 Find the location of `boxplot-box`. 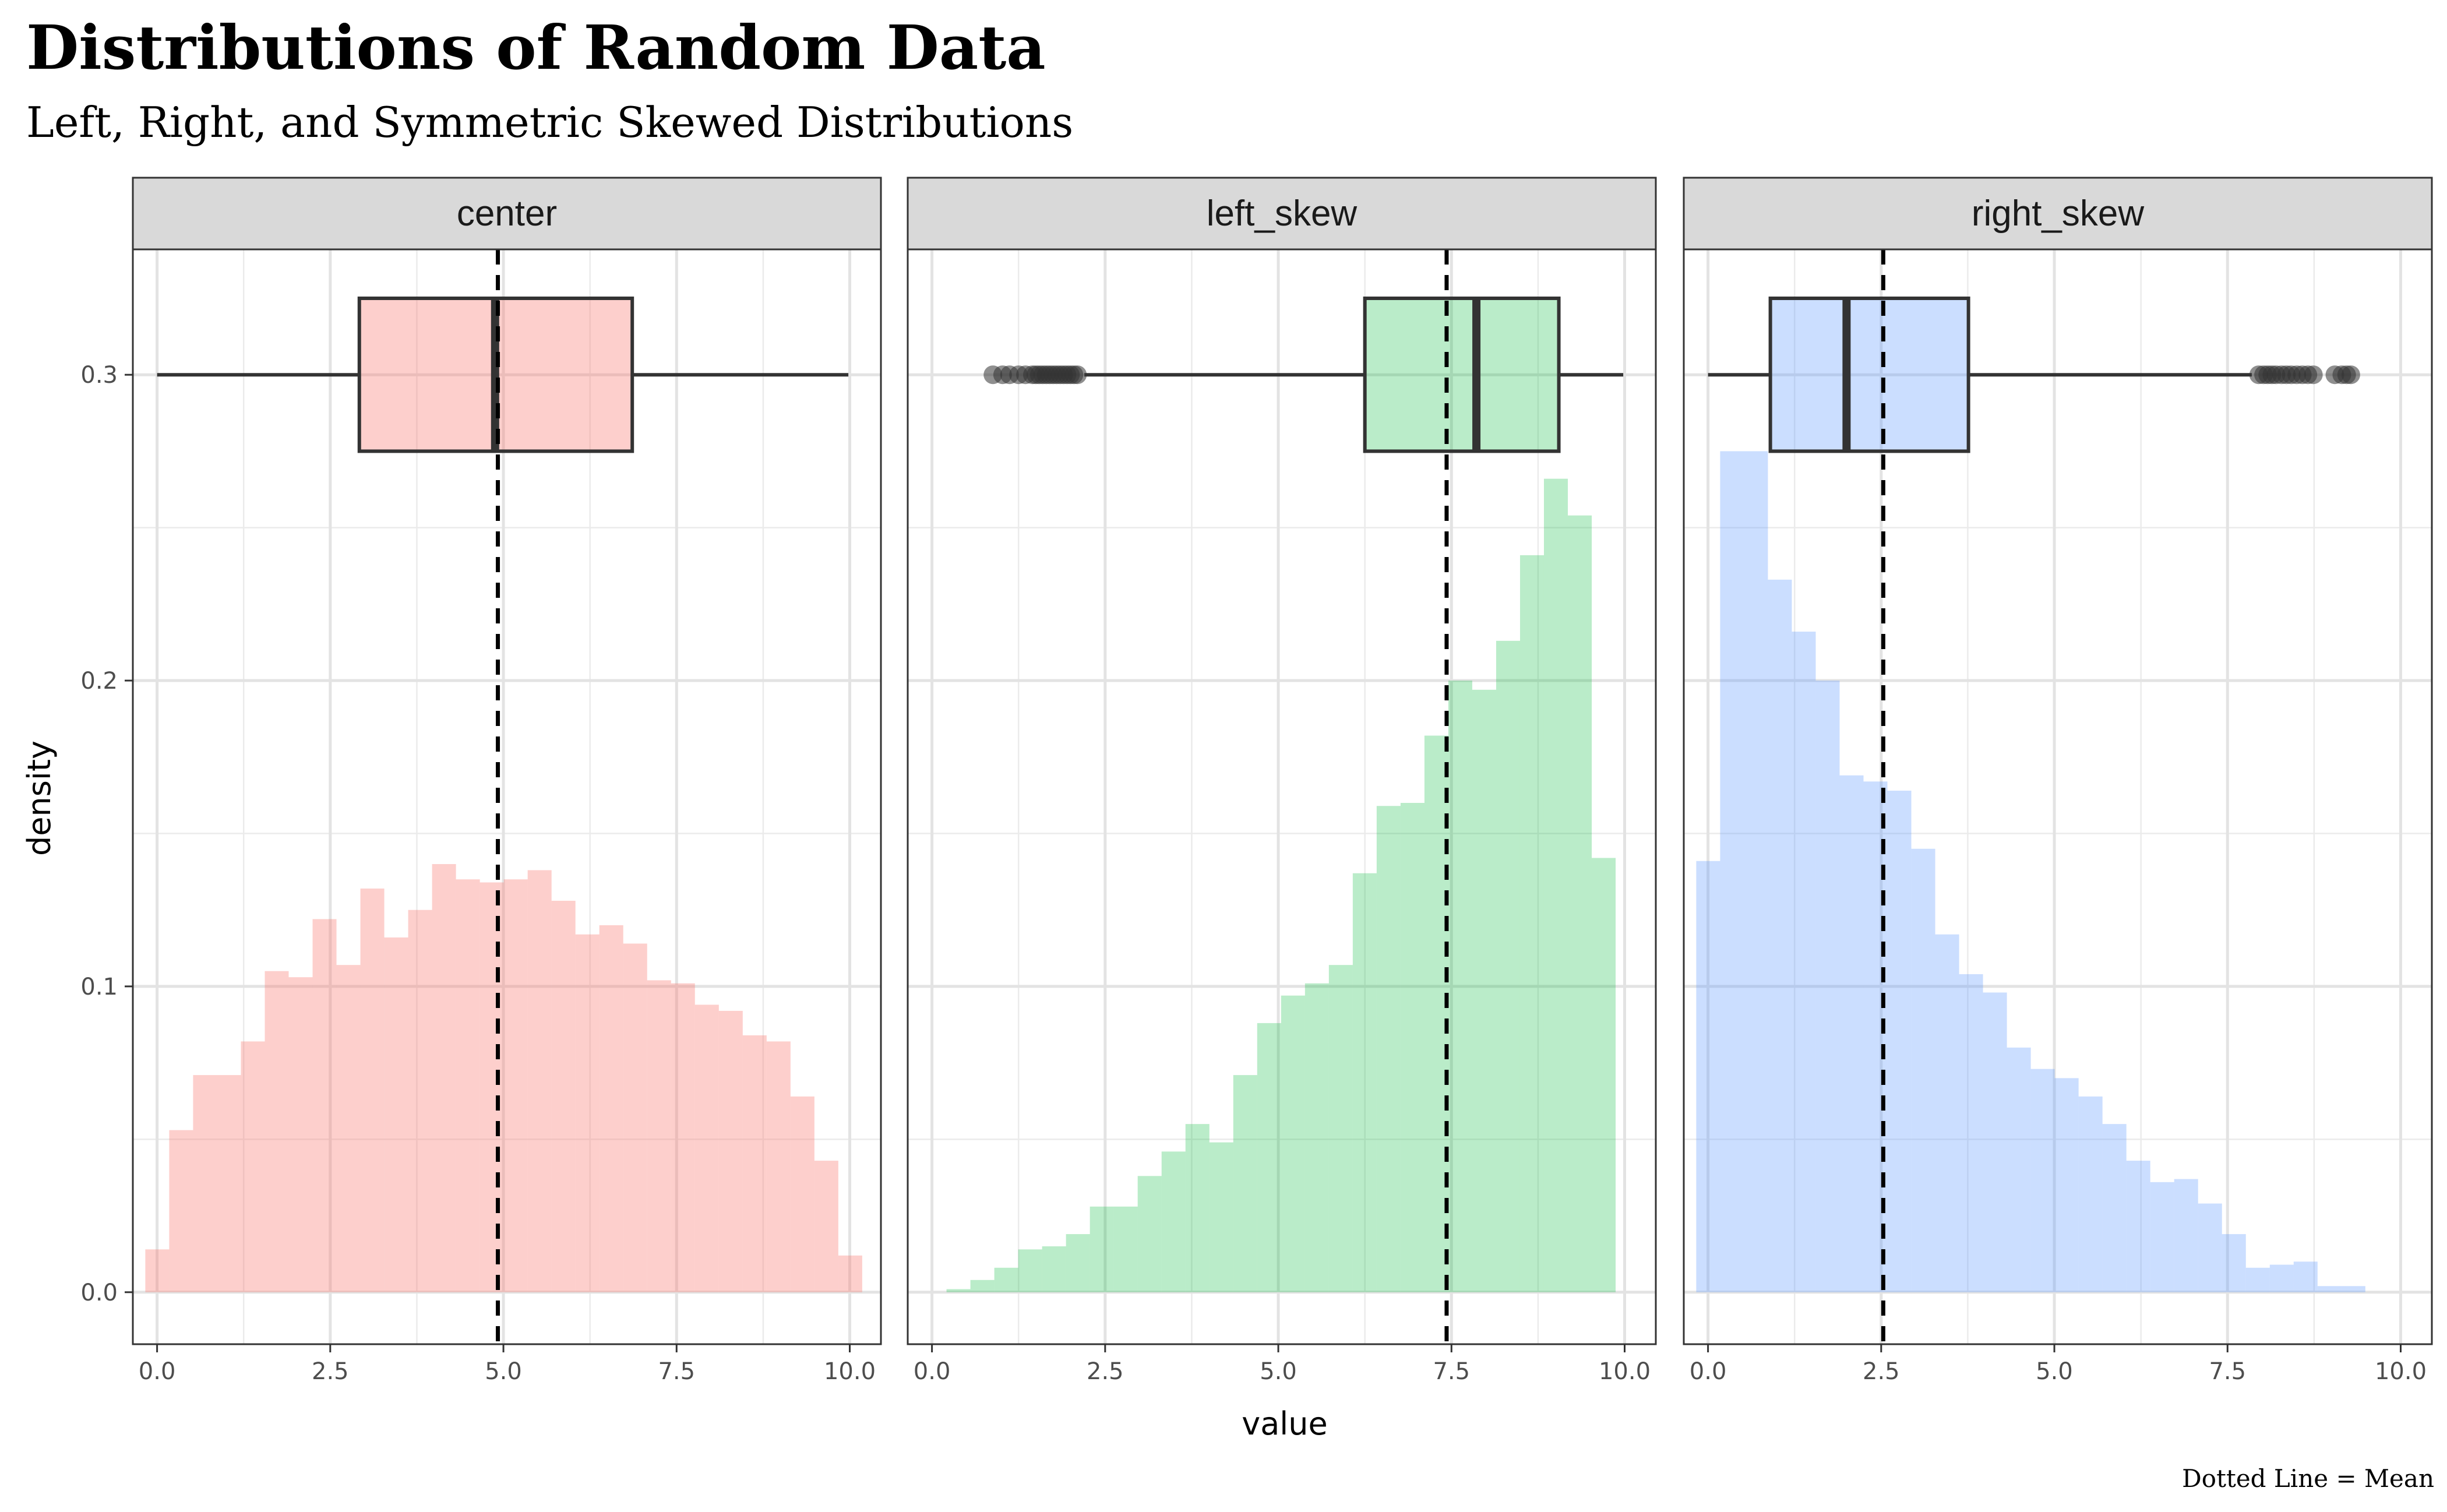

boxplot-box is located at coordinates (1869, 374).